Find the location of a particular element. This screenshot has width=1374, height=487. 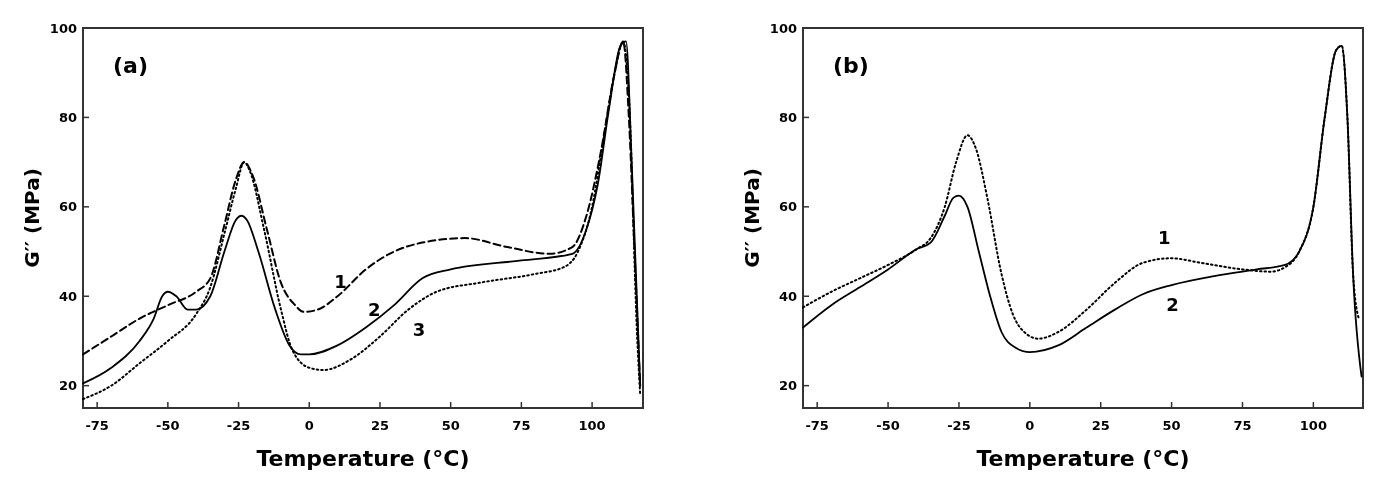

series-label: 3 is located at coordinates (419, 329).